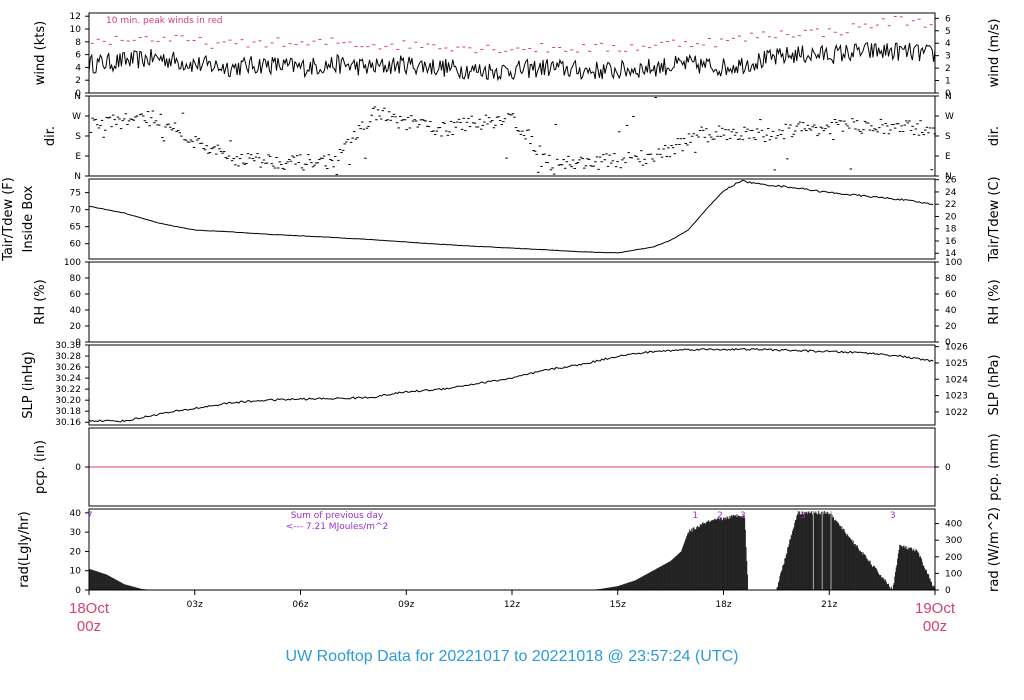 The height and width of the screenshot is (700, 1024). What do you see at coordinates (8, 219) in the screenshot?
I see `y-axis-title: Tair/Tdew (F)` at bounding box center [8, 219].